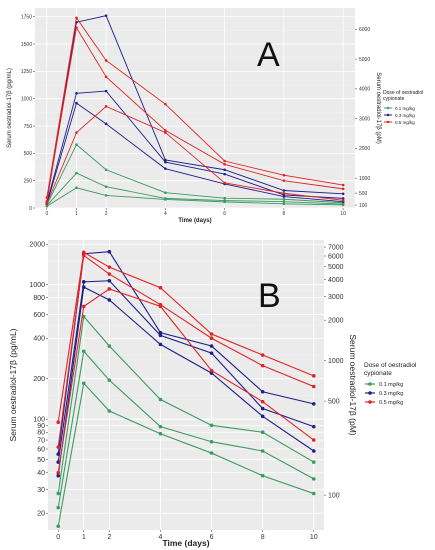  What do you see at coordinates (391, 394) in the screenshot?
I see `panel-b-legend-label-0-3: 0.3 mg/kg` at bounding box center [391, 394].